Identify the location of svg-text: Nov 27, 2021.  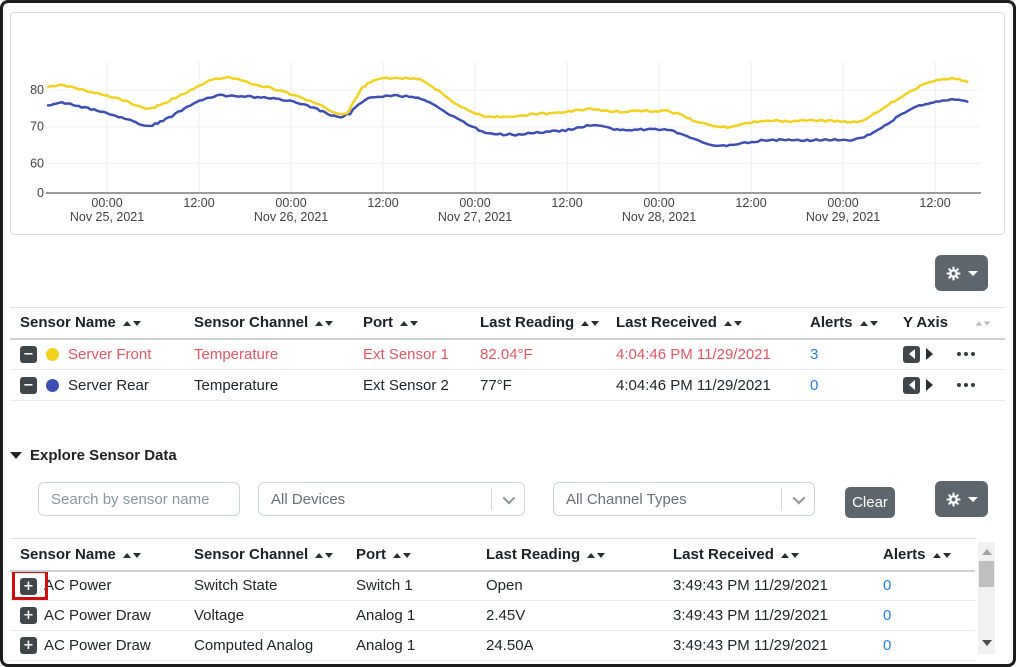
(475, 217).